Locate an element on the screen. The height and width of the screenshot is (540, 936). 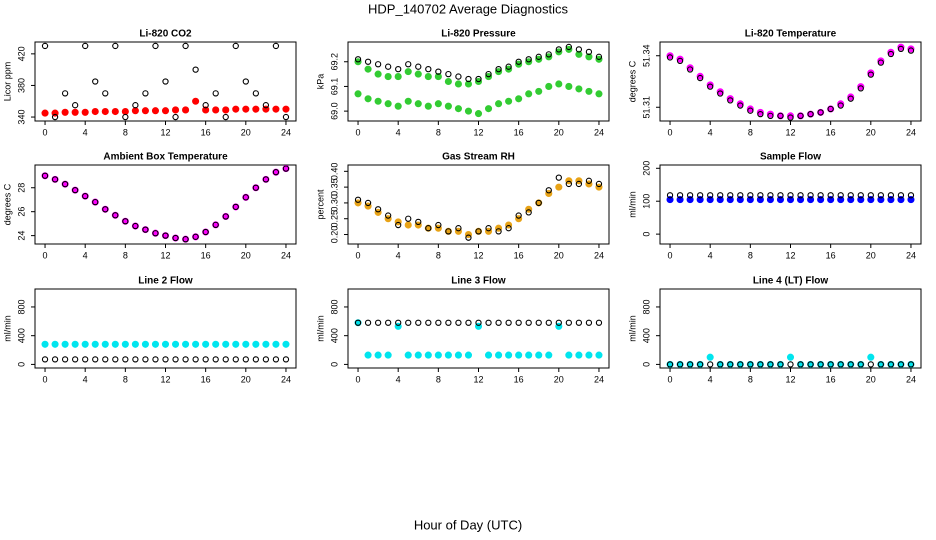
panel-title: Line 3 Flow is located at coordinates (478, 281).